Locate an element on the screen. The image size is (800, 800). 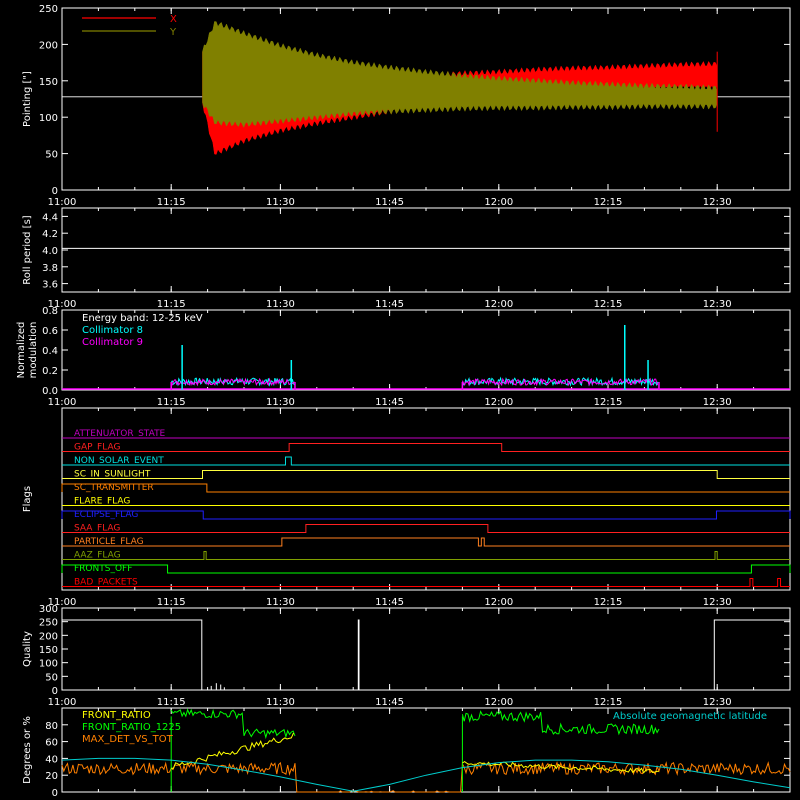
y-tick-label: 20 is located at coordinates (51, 776).